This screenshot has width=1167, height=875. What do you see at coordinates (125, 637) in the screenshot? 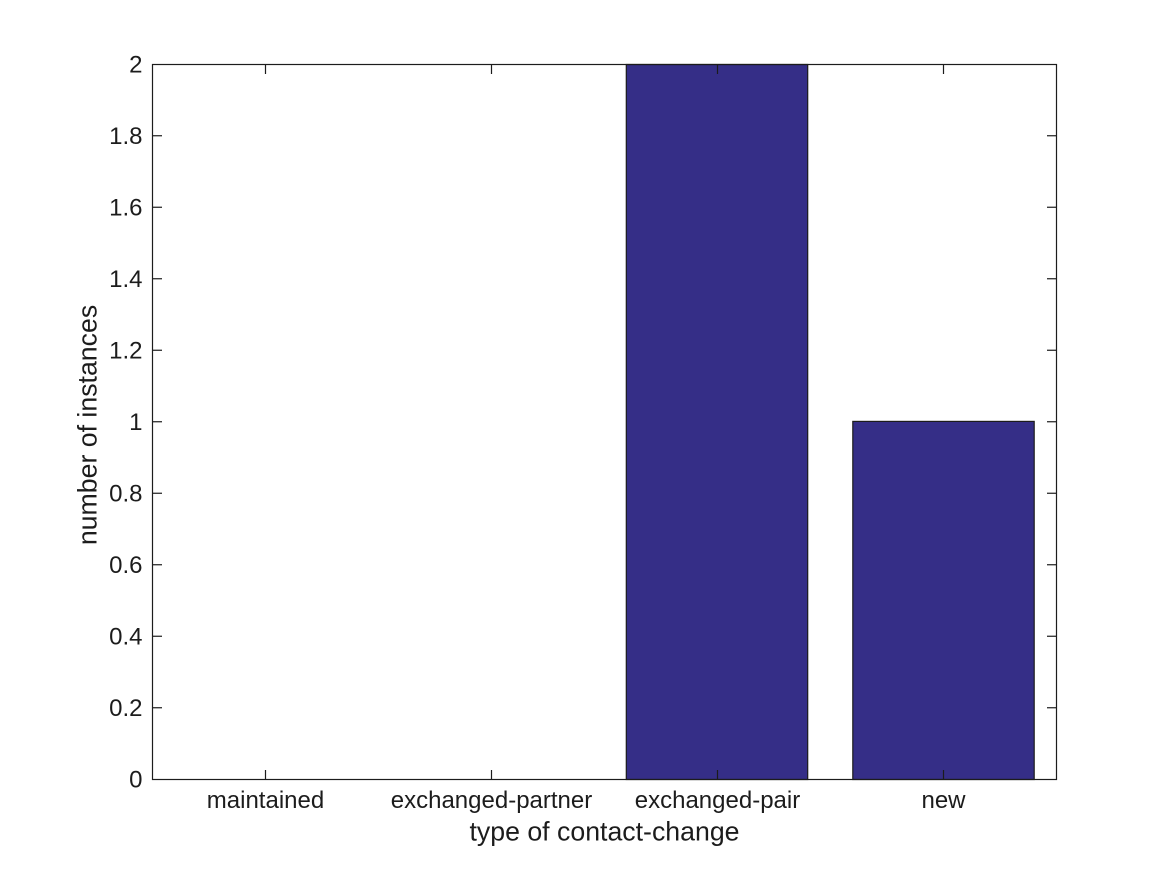
I see `svg-text: 0.4` at bounding box center [125, 637].